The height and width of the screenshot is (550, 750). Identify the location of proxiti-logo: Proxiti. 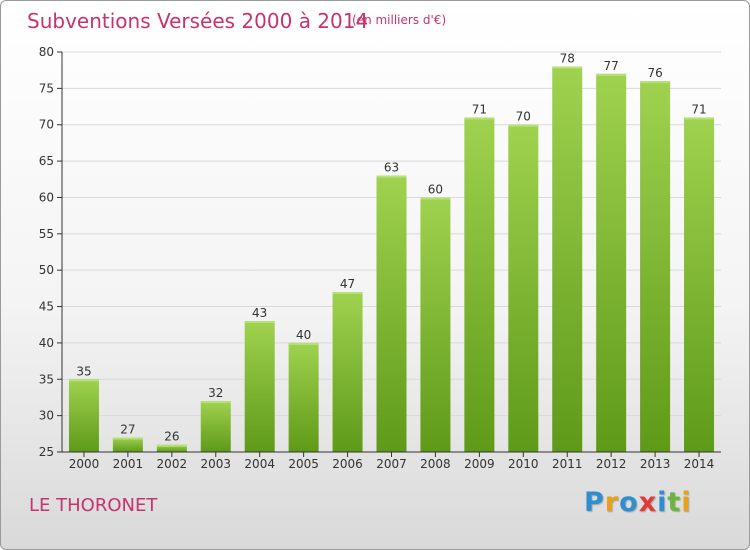
(638, 502).